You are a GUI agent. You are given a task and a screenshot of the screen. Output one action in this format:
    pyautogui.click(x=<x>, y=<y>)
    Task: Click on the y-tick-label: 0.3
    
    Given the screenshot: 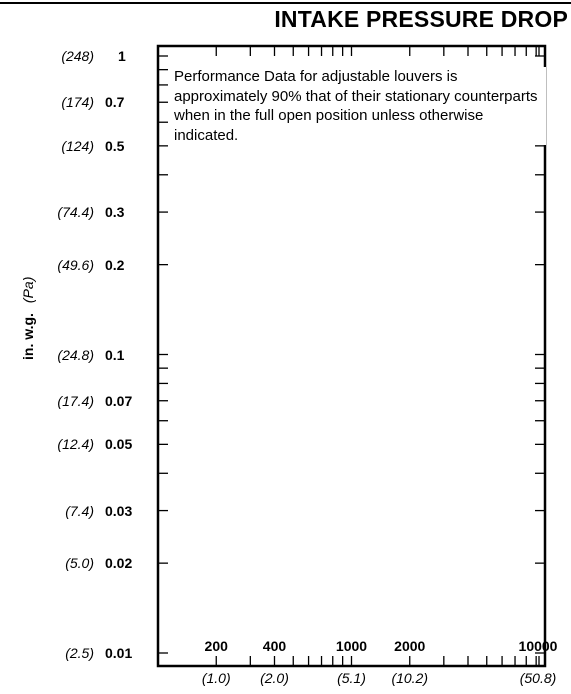 What is the action you would take?
    pyautogui.click(x=115, y=212)
    